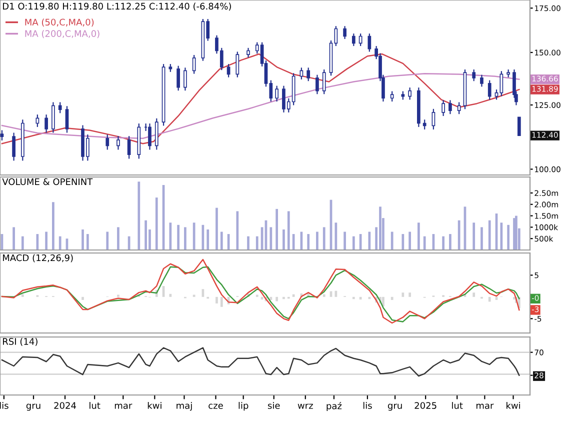 The height and width of the screenshot is (423, 564). What do you see at coordinates (260, 362) in the screenshot?
I see `line-series` at bounding box center [260, 362].